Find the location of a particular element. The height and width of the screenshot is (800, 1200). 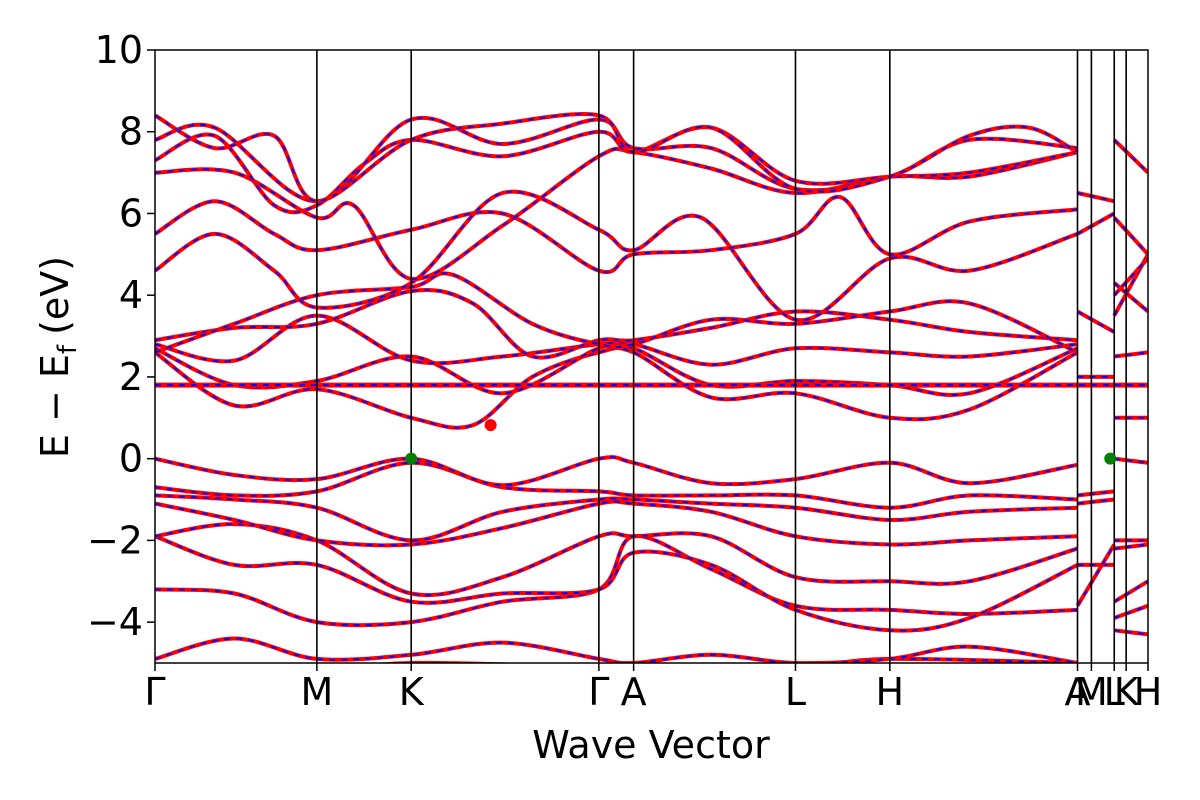

x-tick-label-6: H is located at coordinates (890, 692).